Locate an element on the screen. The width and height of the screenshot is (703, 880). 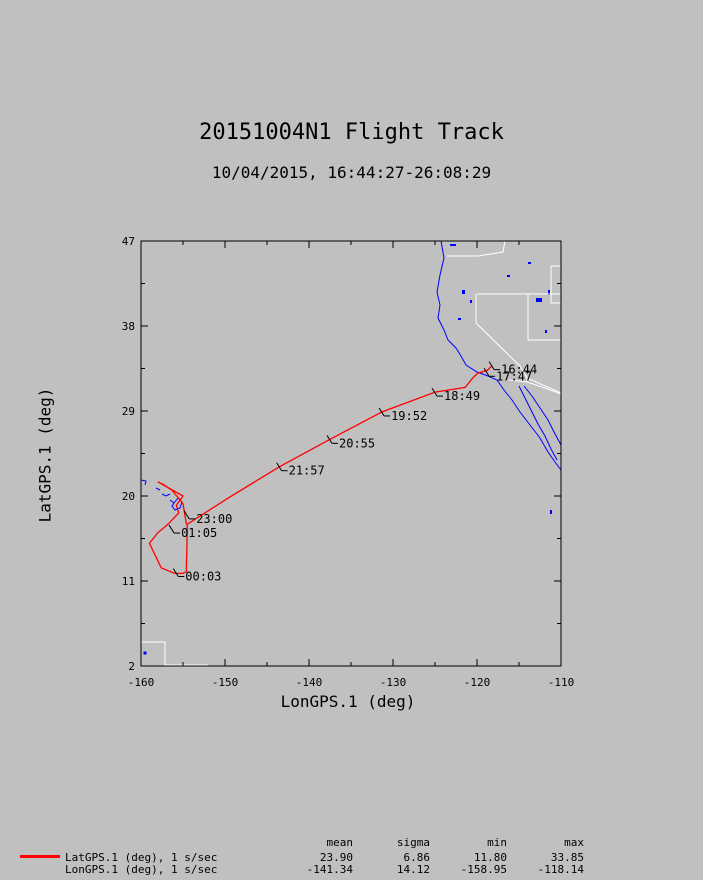
x-tick-label-1: -150 is located at coordinates (225, 682).